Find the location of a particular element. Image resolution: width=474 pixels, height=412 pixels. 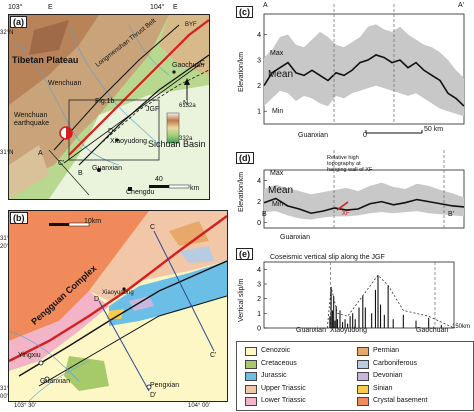

slip-envelope-line is located at coordinates (390, 301).